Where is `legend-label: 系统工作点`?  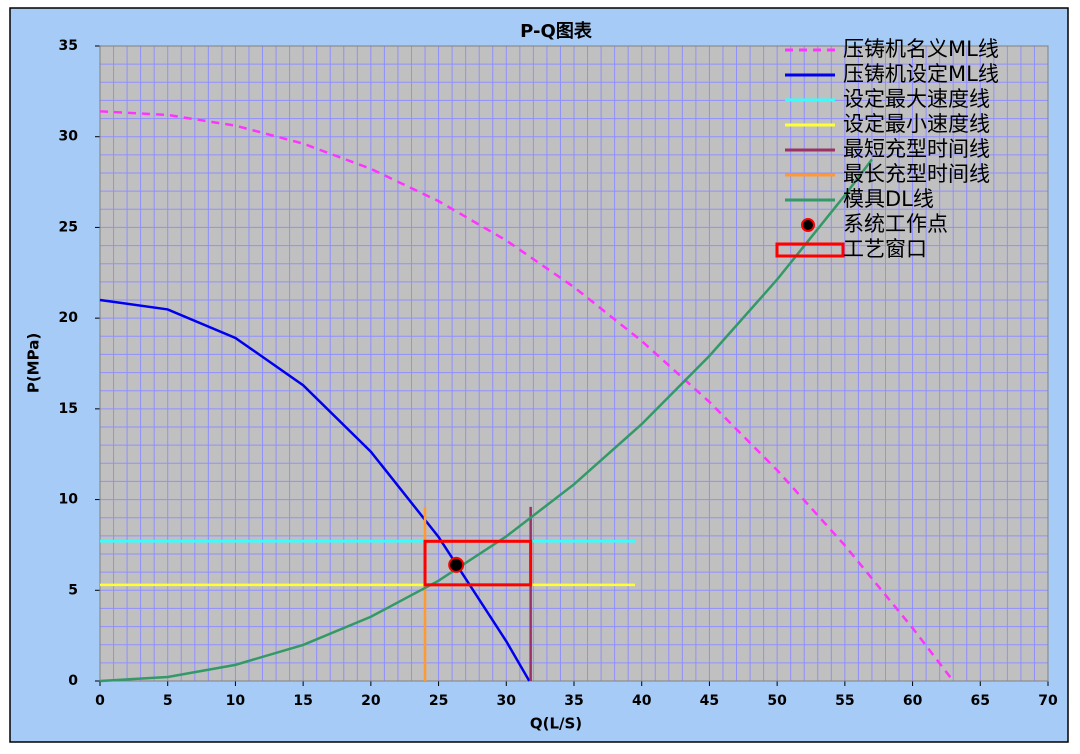 legend-label: 系统工作点 is located at coordinates (895, 224).